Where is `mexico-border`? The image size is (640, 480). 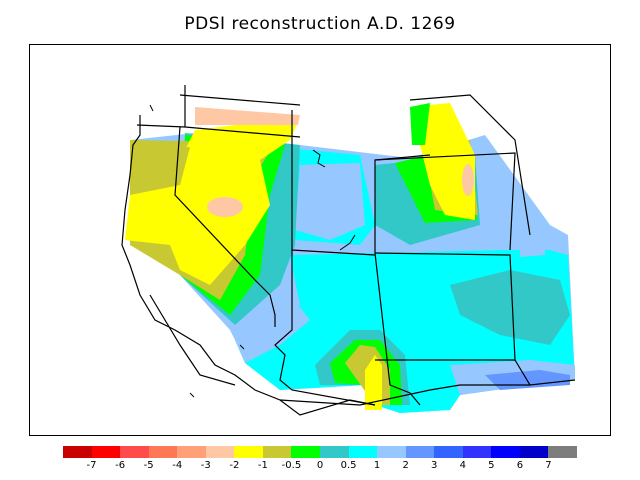 mexico-border is located at coordinates (404, 395).